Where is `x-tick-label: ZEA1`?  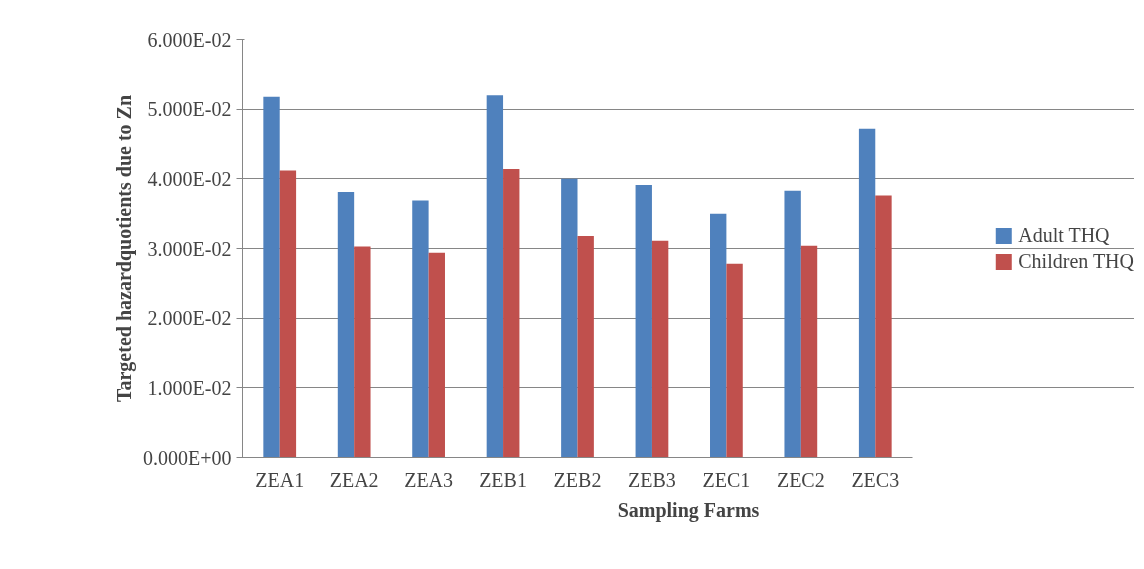
x-tick-label: ZEA1 is located at coordinates (280, 479).